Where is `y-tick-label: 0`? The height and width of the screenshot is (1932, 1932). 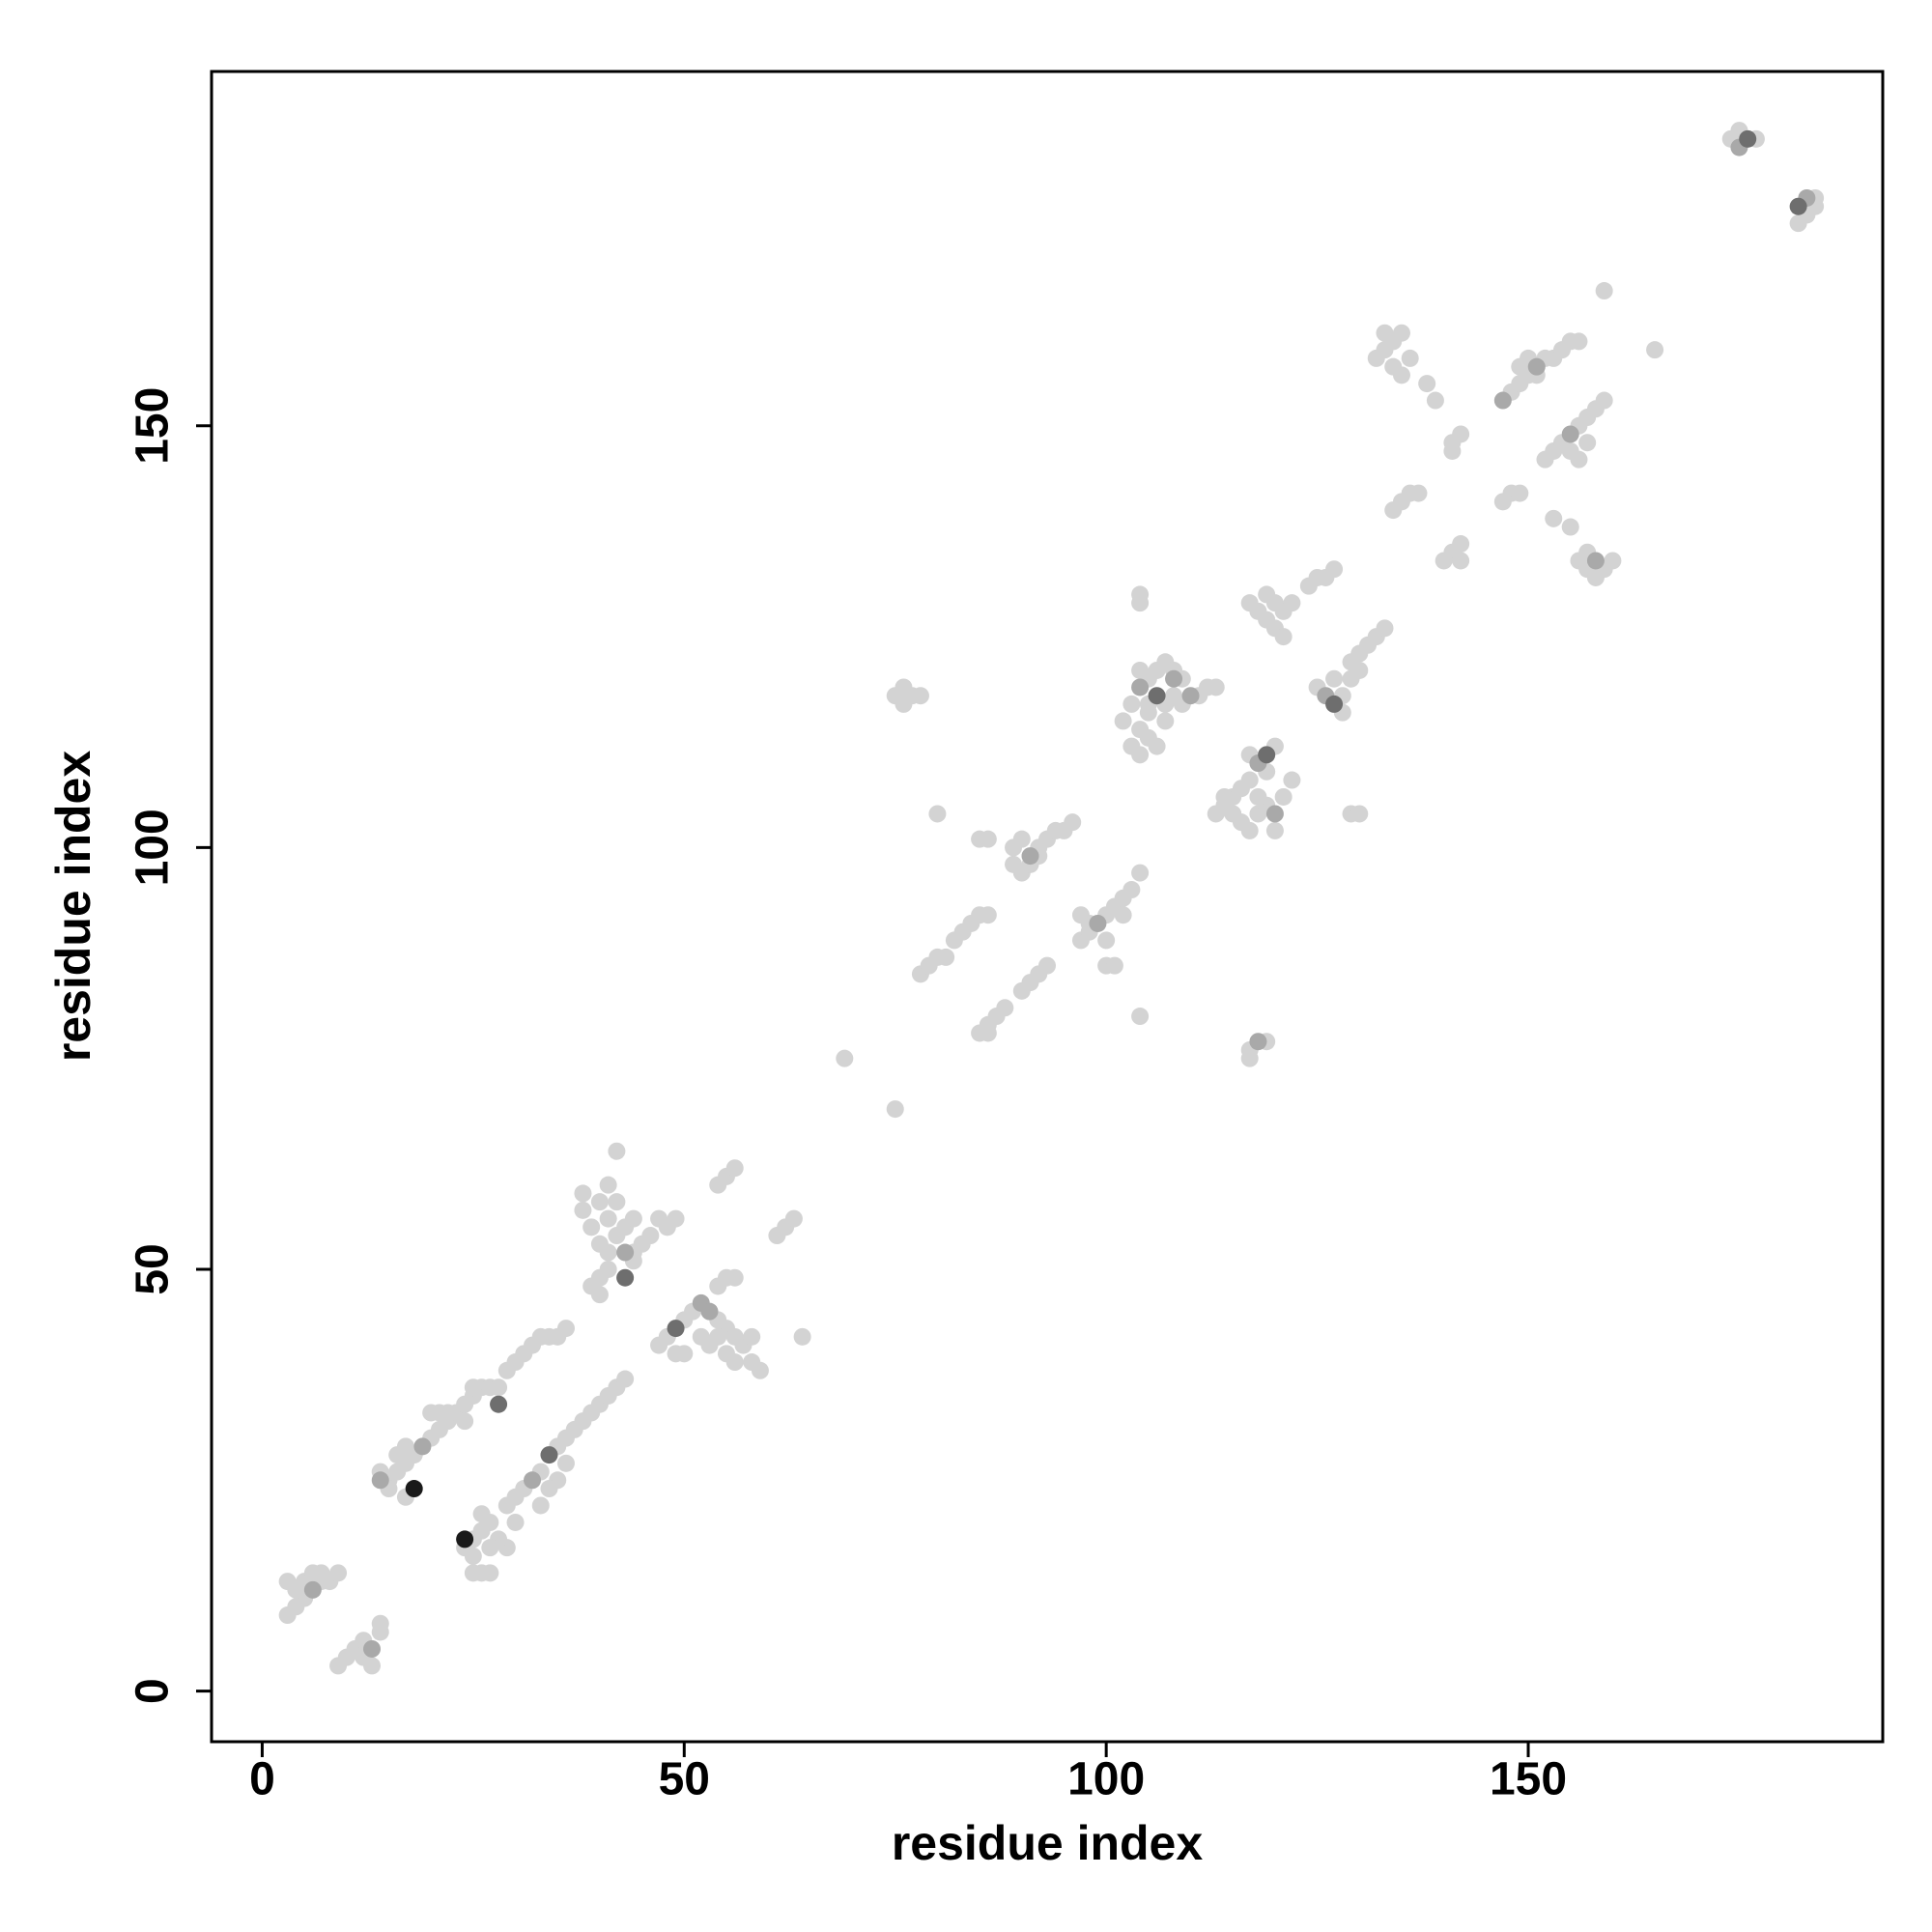
y-tick-label: 0 is located at coordinates (153, 1691).